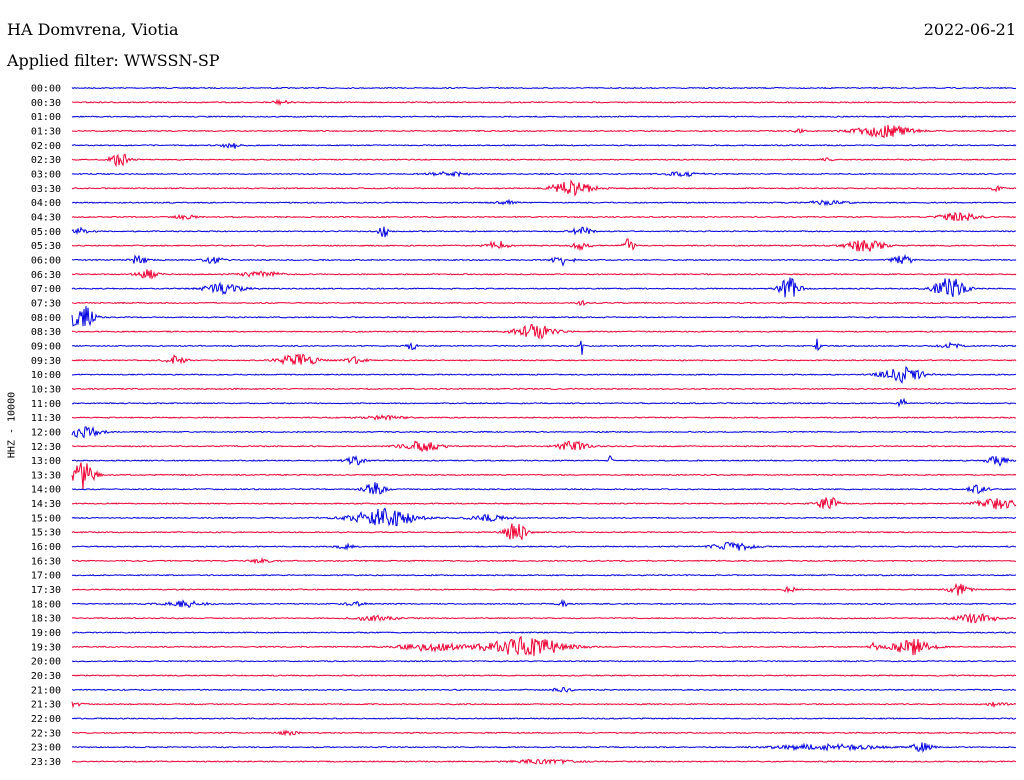 Image resolution: width=1024 pixels, height=780 pixels. I want to click on row-time-label: 16:30, so click(46, 561).